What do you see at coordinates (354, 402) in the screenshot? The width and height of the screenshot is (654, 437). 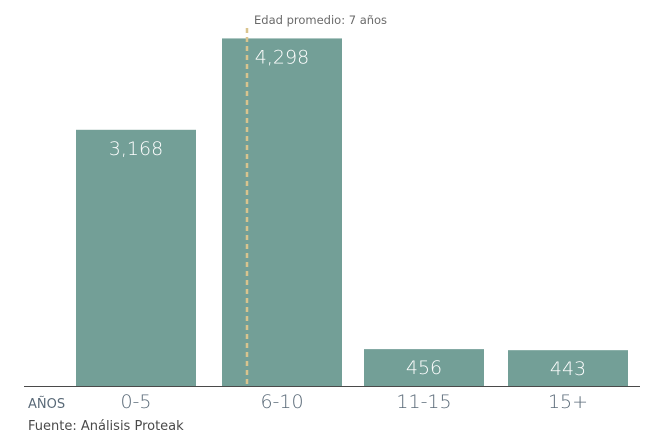 I see `category-labels-layer: 0-5 6-10 11-15 15+` at bounding box center [354, 402].